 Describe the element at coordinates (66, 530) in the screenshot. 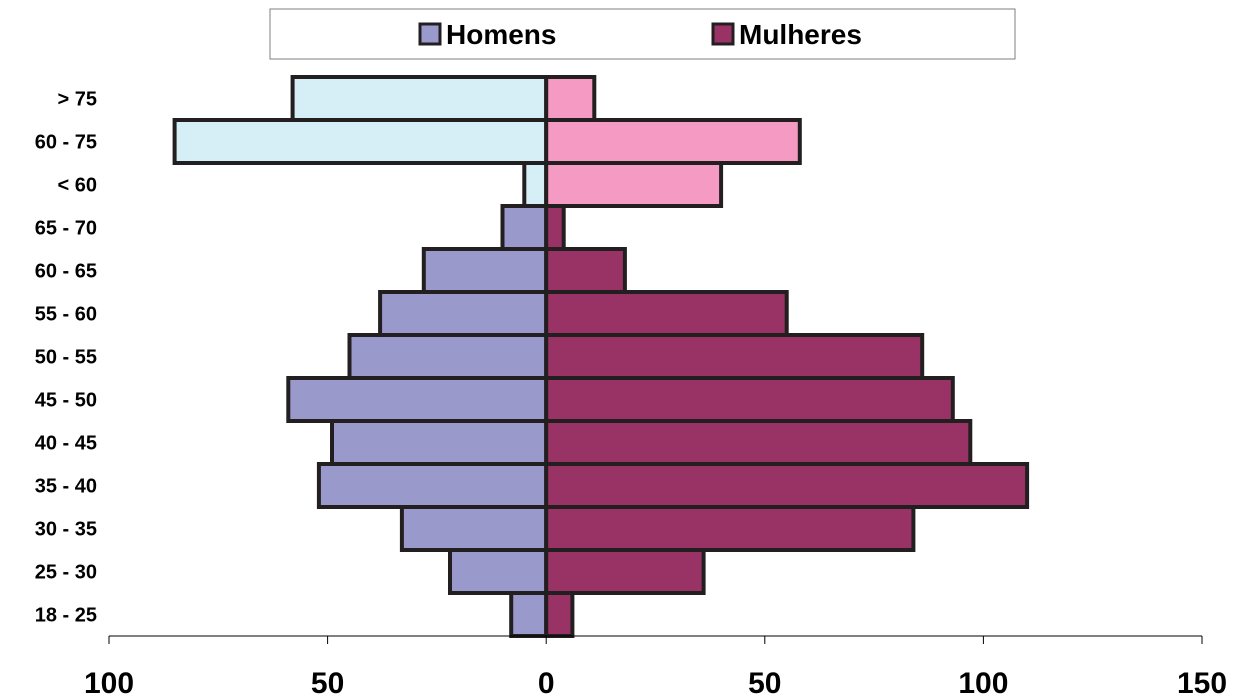

I see `category-label-30-35: 30 - 35` at that location.